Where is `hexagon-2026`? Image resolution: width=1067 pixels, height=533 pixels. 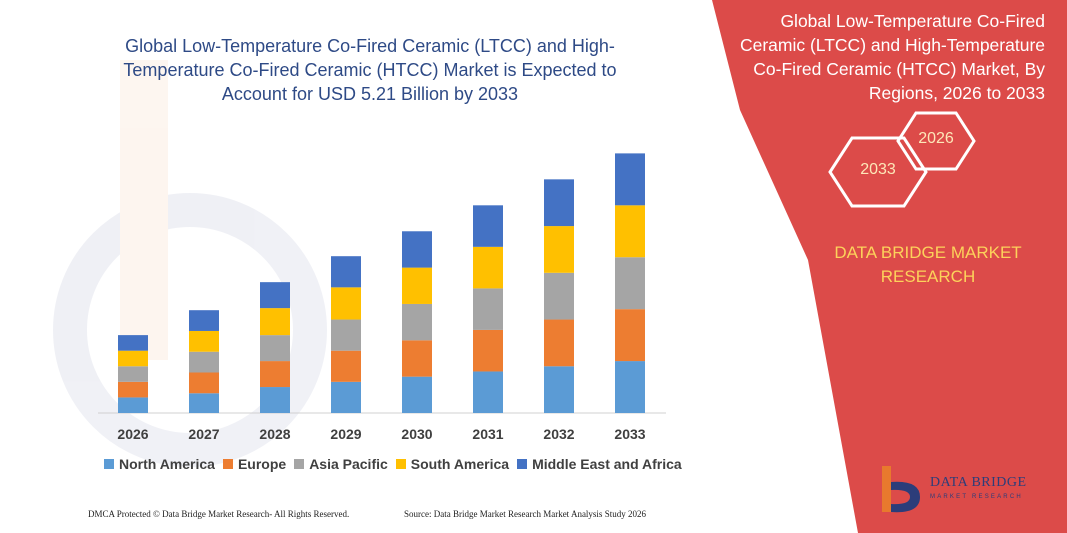 hexagon-2026 is located at coordinates (936, 141).